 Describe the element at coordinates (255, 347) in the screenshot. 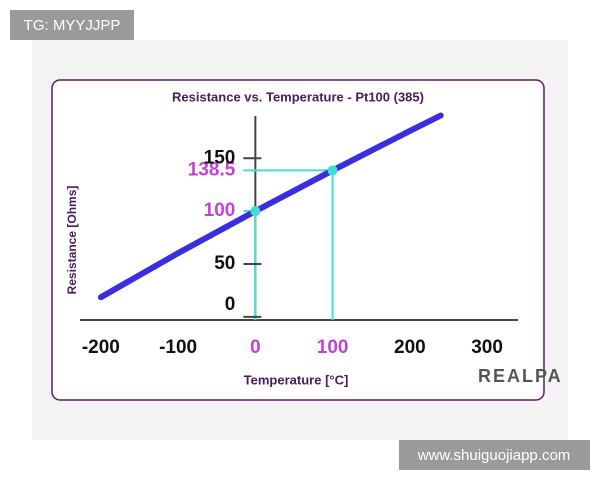

I see `x-tick-label: 0` at that location.